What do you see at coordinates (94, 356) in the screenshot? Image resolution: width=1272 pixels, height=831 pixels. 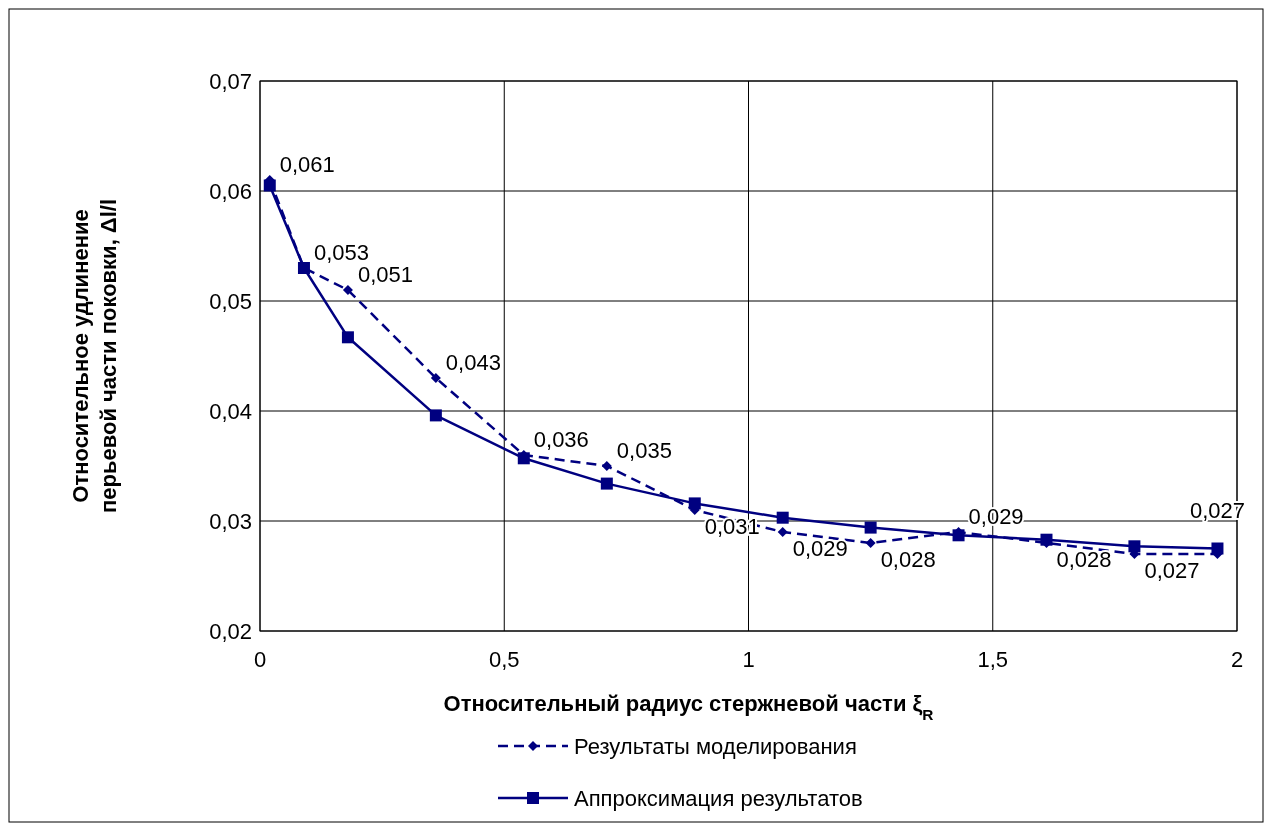 I see `y-axis-title: Относительное удлинение перьевой части поковки, Δl/l` at bounding box center [94, 356].